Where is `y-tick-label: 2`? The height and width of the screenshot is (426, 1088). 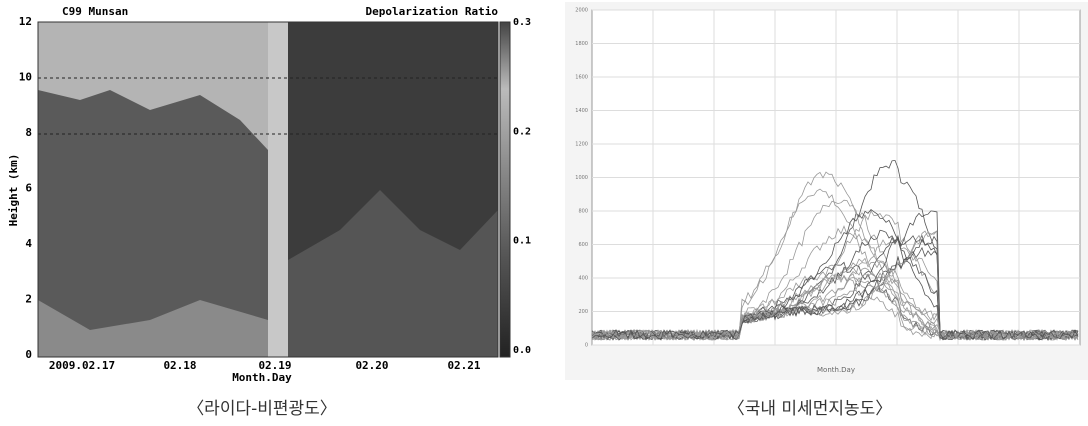
y-tick-label: 2 is located at coordinates (28, 299).